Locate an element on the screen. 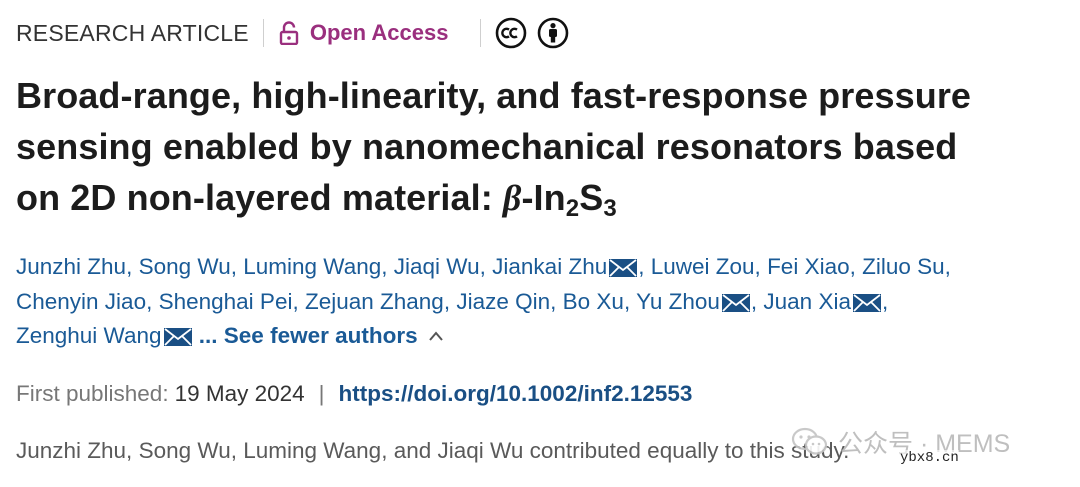 The width and height of the screenshot is (1080, 487). author-name: Juan Xia is located at coordinates (807, 301).